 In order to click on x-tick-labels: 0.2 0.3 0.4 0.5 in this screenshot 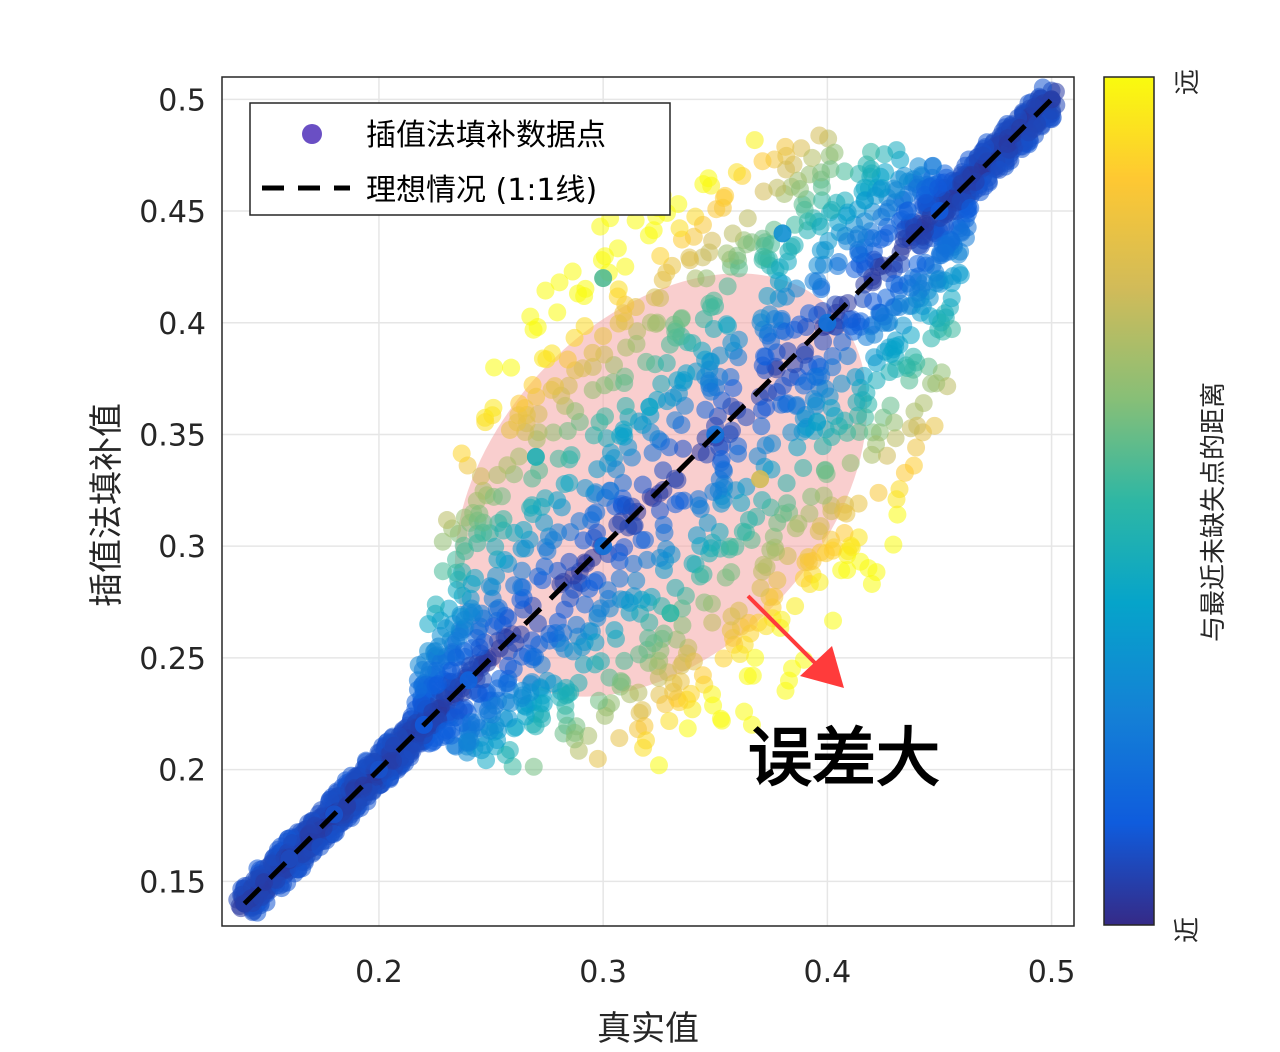, I will do `click(715, 972)`.